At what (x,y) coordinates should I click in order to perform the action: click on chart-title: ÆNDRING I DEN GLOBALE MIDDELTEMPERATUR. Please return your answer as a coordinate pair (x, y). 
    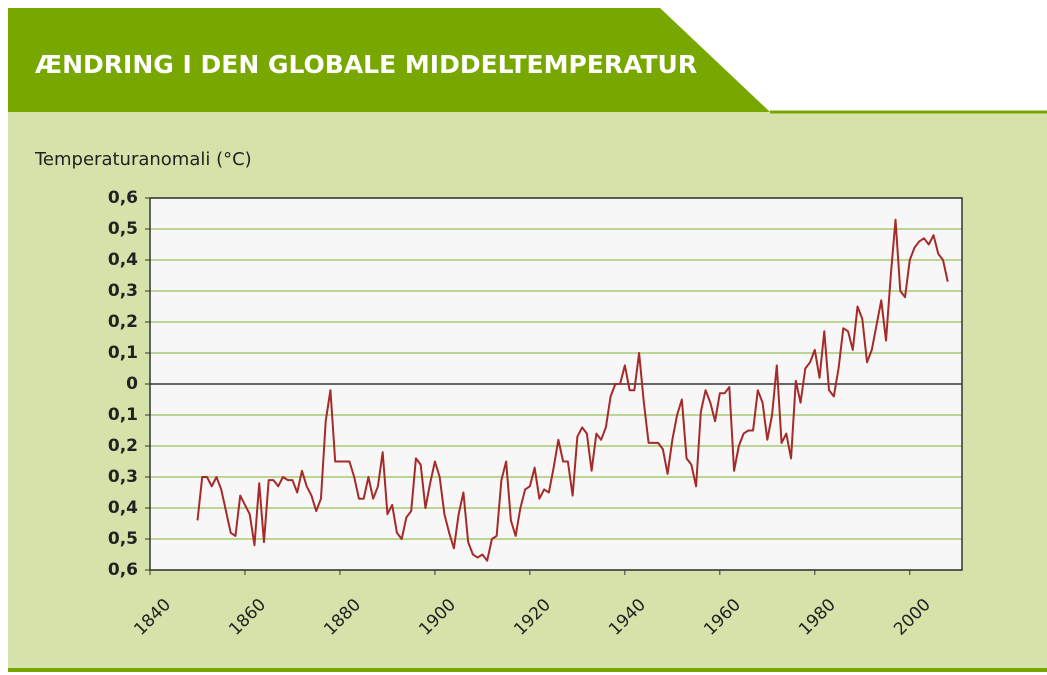
    Looking at the image, I should click on (366, 64).